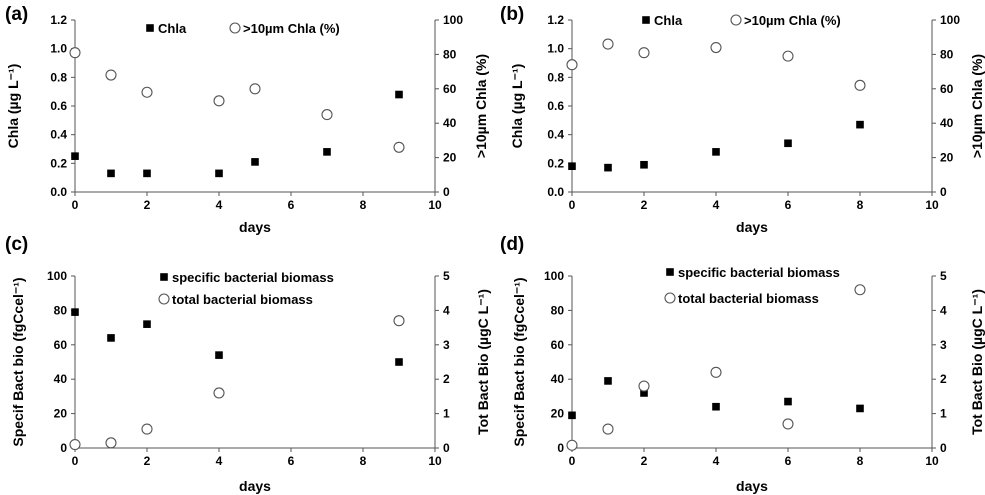 Image resolution: width=985 pixels, height=495 pixels. What do you see at coordinates (644, 461) in the screenshot?
I see `x-tick-label: 2` at bounding box center [644, 461].